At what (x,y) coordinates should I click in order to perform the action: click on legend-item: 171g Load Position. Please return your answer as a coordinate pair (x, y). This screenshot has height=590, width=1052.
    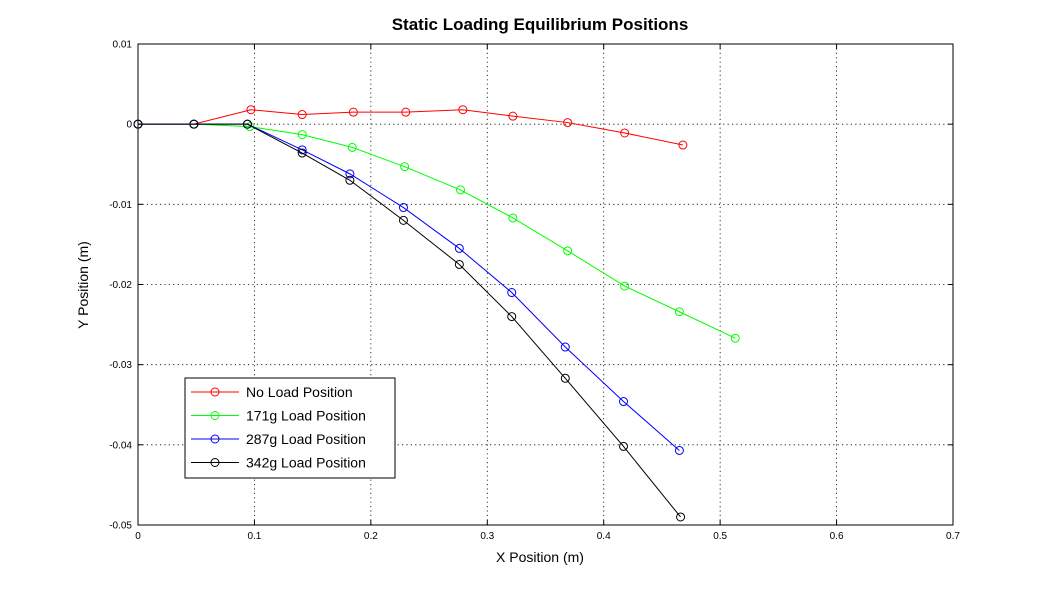
    Looking at the image, I should click on (278, 416).